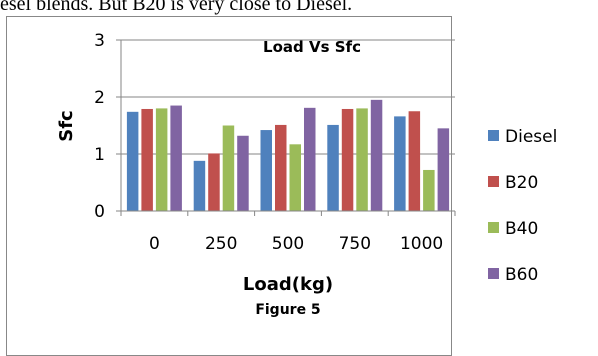 The height and width of the screenshot is (356, 598). I want to click on legend: Diesel B20 B40 B60, so click(522, 206).